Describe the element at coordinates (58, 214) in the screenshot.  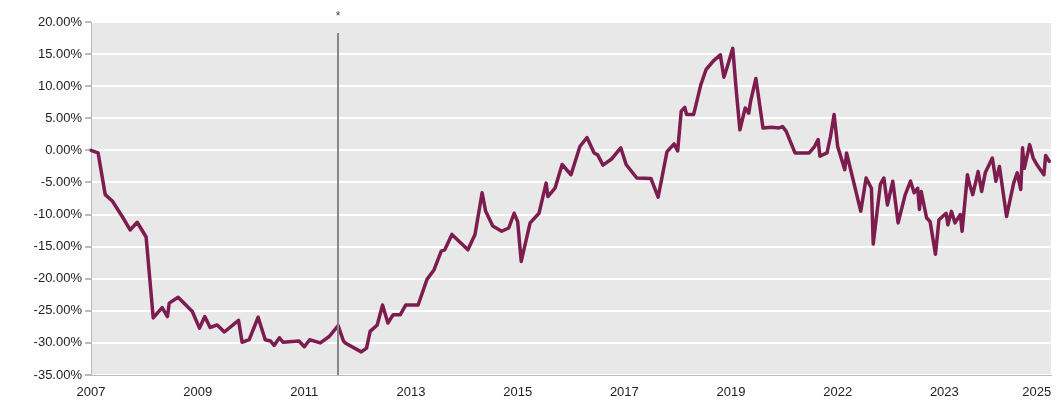
I see `y-tick-label: -10.00%` at that location.